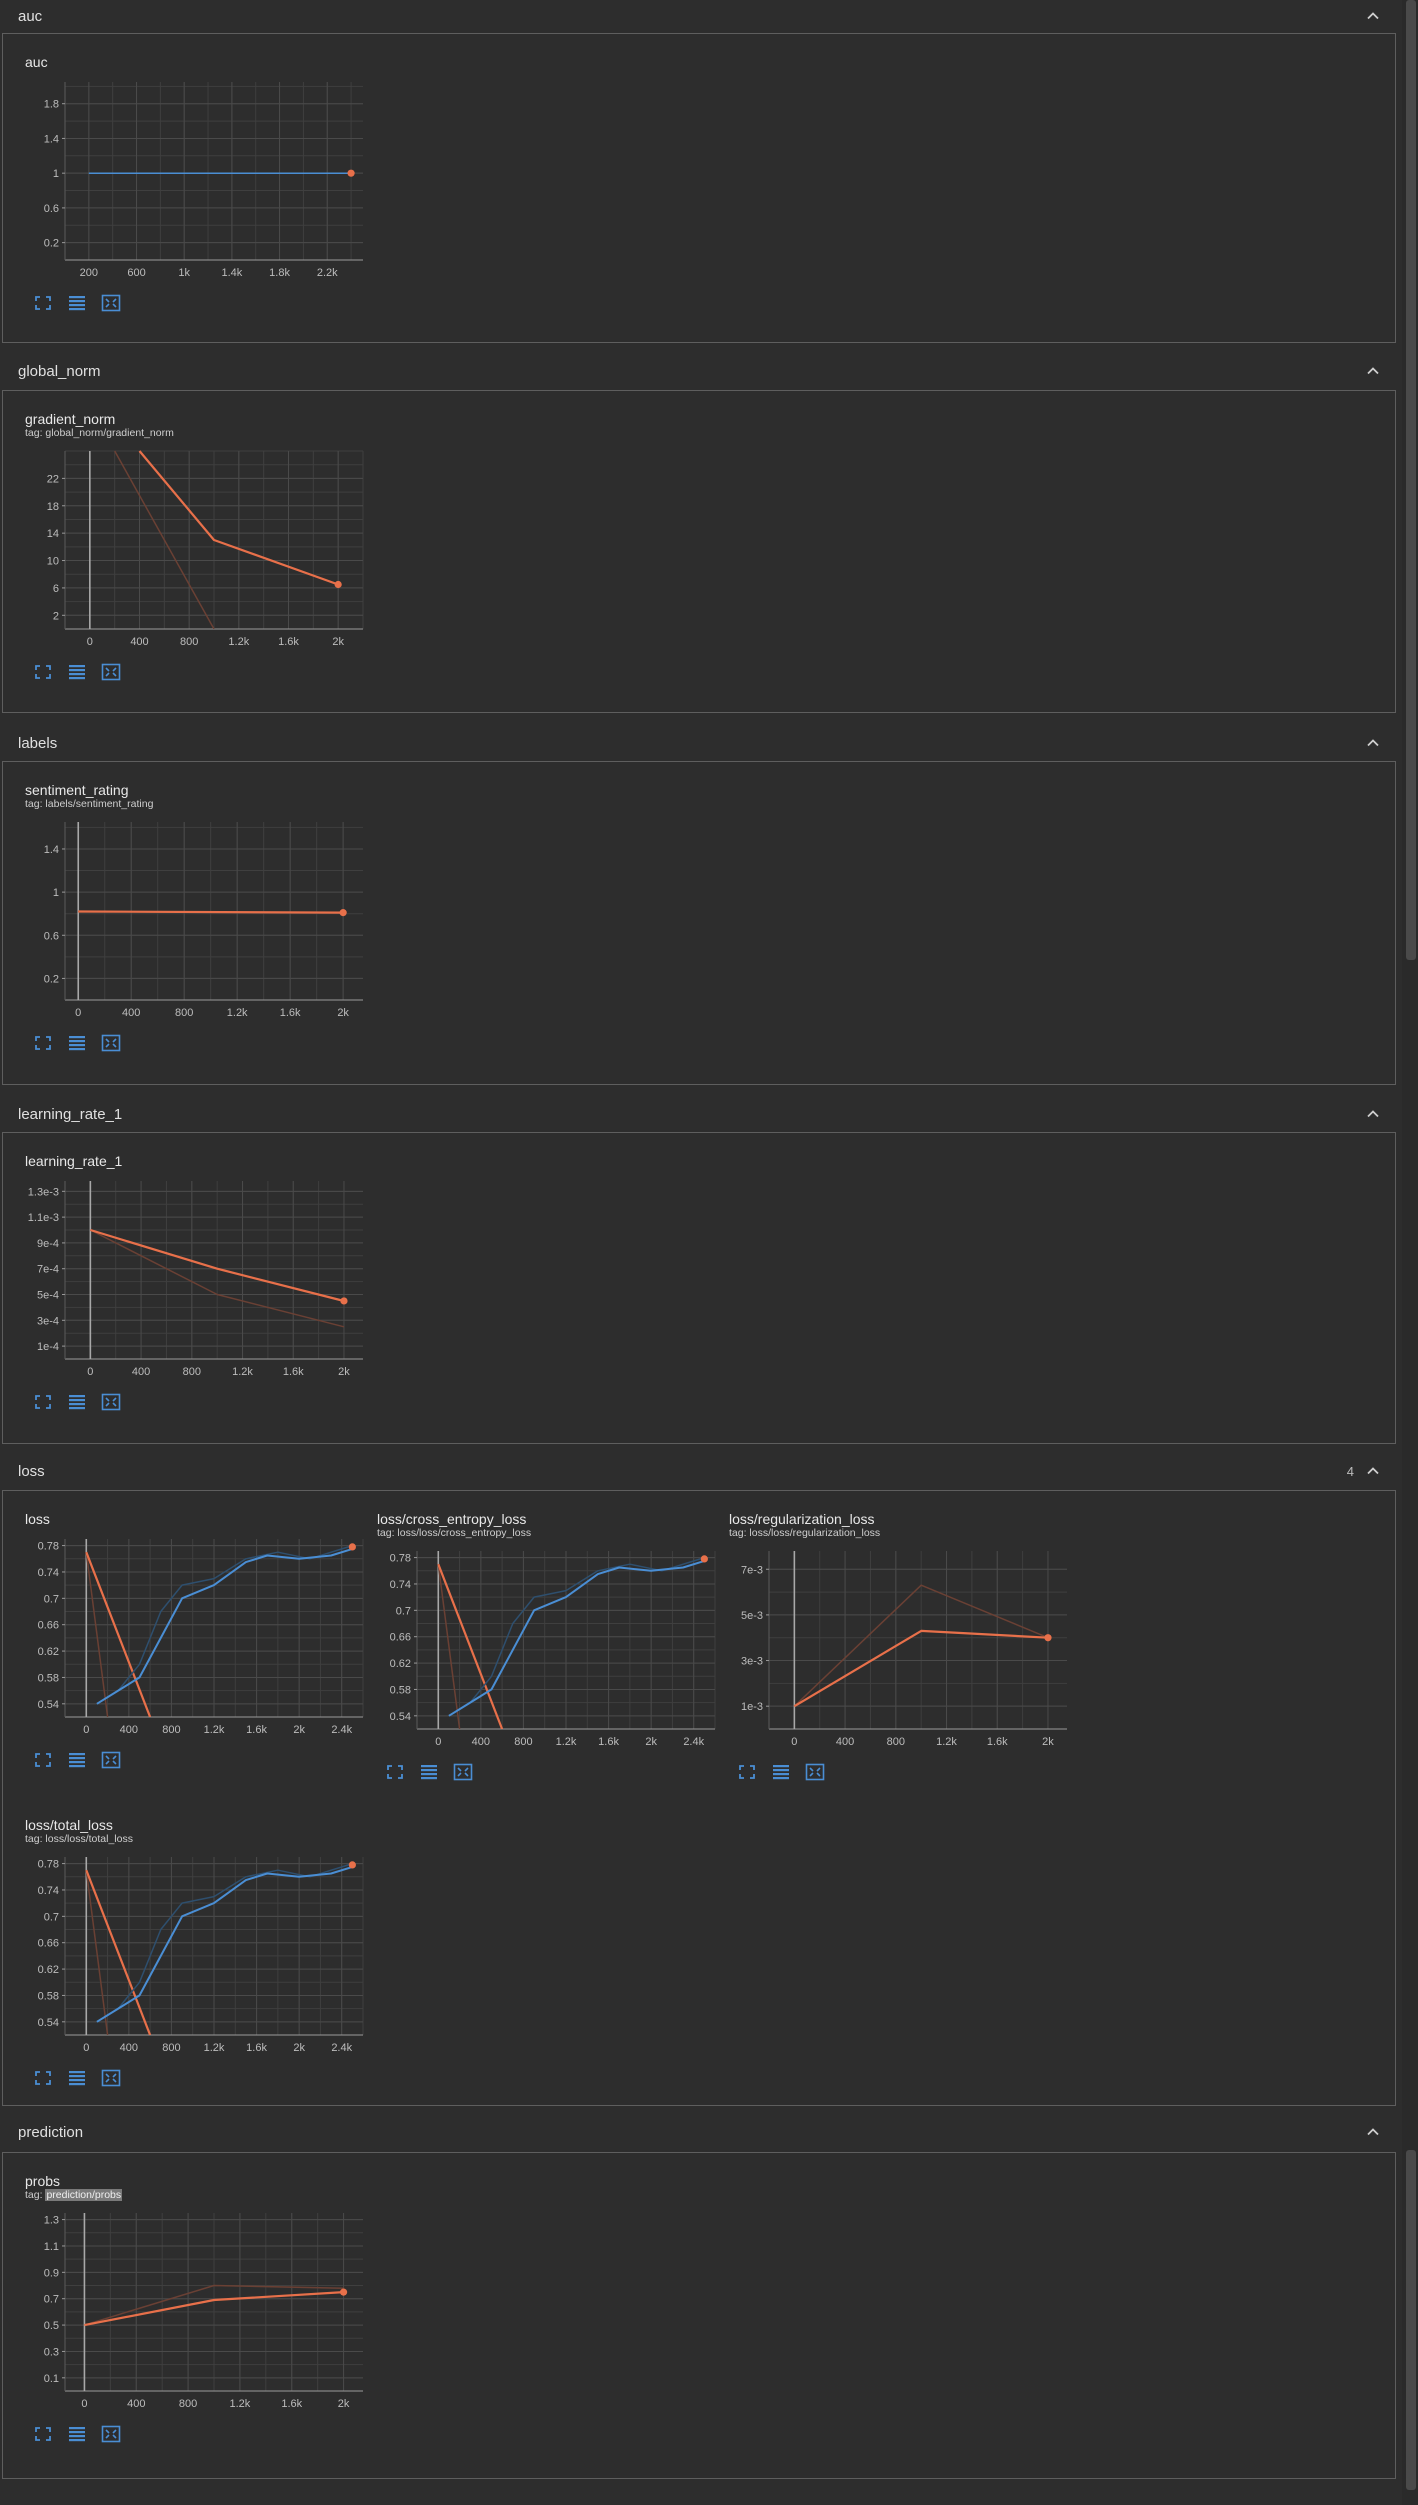  Describe the element at coordinates (48, 1244) in the screenshot. I see `y-tick-label: 9e-4` at that location.